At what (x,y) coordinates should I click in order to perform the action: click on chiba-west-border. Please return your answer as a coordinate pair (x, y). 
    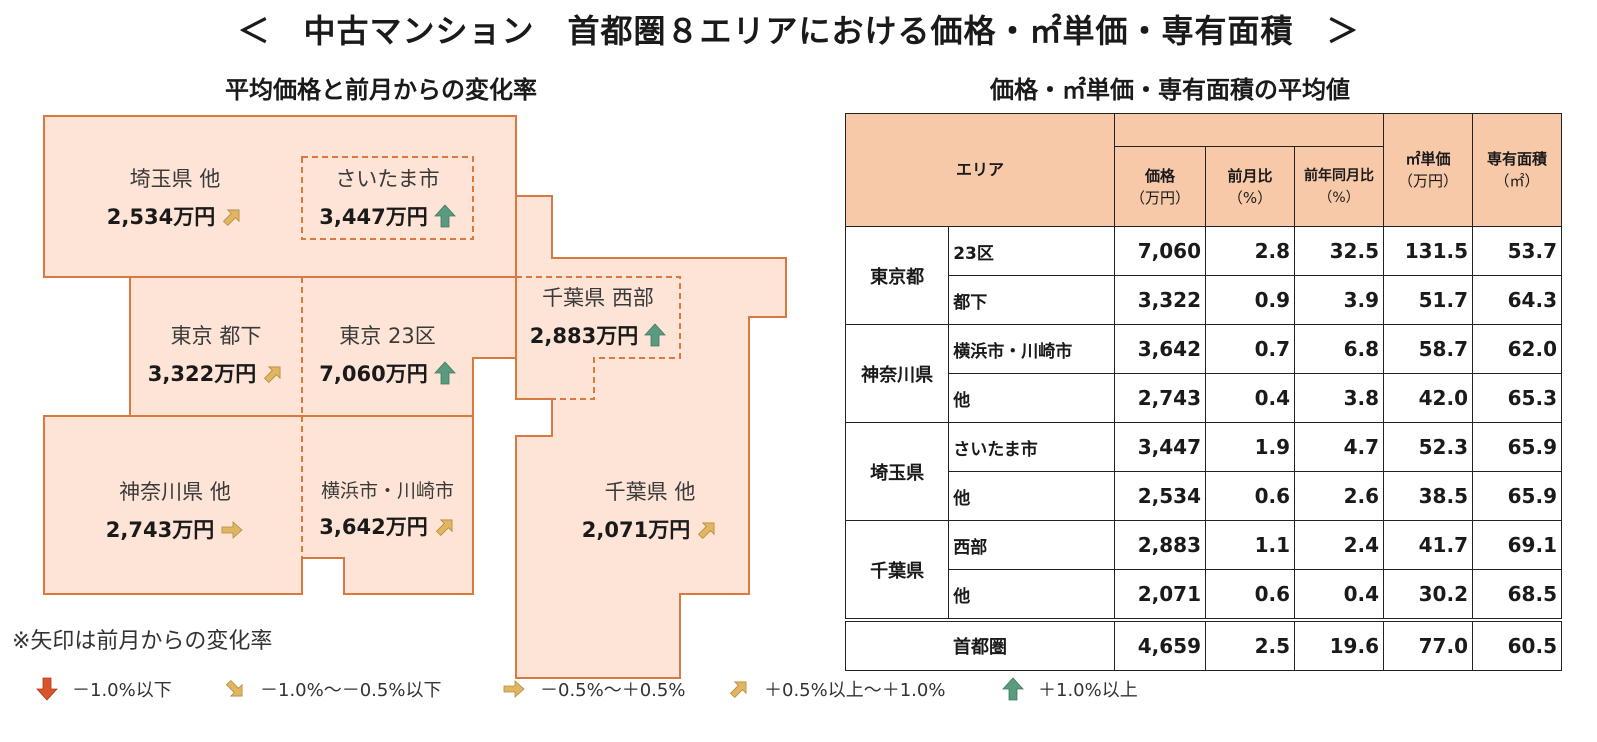
    Looking at the image, I should click on (598, 338).